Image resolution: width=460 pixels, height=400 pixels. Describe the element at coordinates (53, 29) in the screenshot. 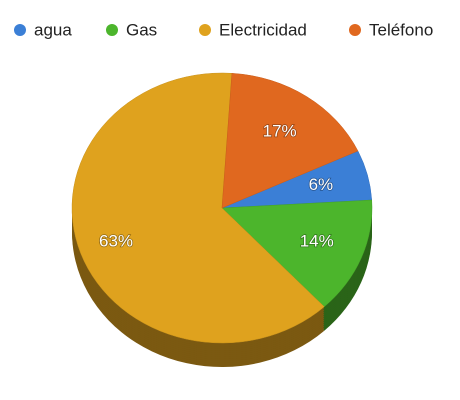

I see `legend-label: agua` at that location.